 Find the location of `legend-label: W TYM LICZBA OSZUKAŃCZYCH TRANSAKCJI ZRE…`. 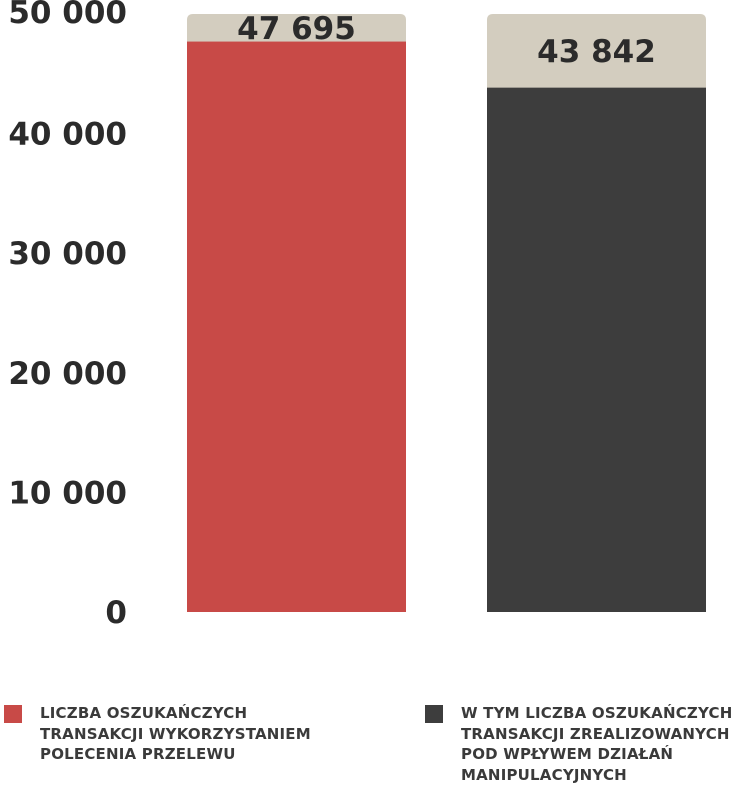

legend-label: W TYM LICZBA OSZUKAŃCZYCH TRANSAKCJI ZRE… is located at coordinates (596, 744).